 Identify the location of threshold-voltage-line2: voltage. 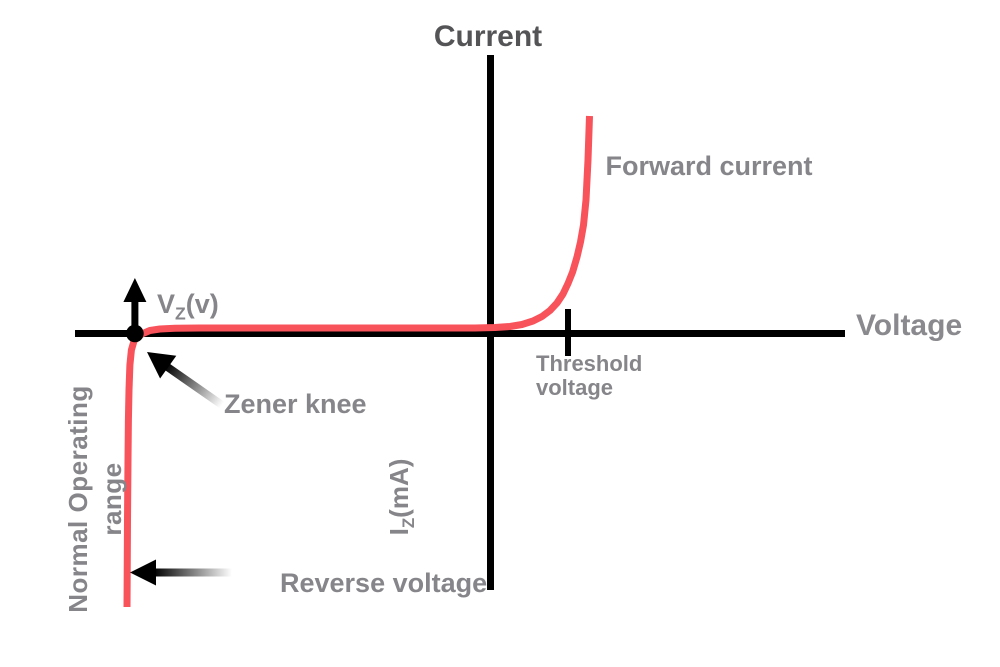
(575, 387).